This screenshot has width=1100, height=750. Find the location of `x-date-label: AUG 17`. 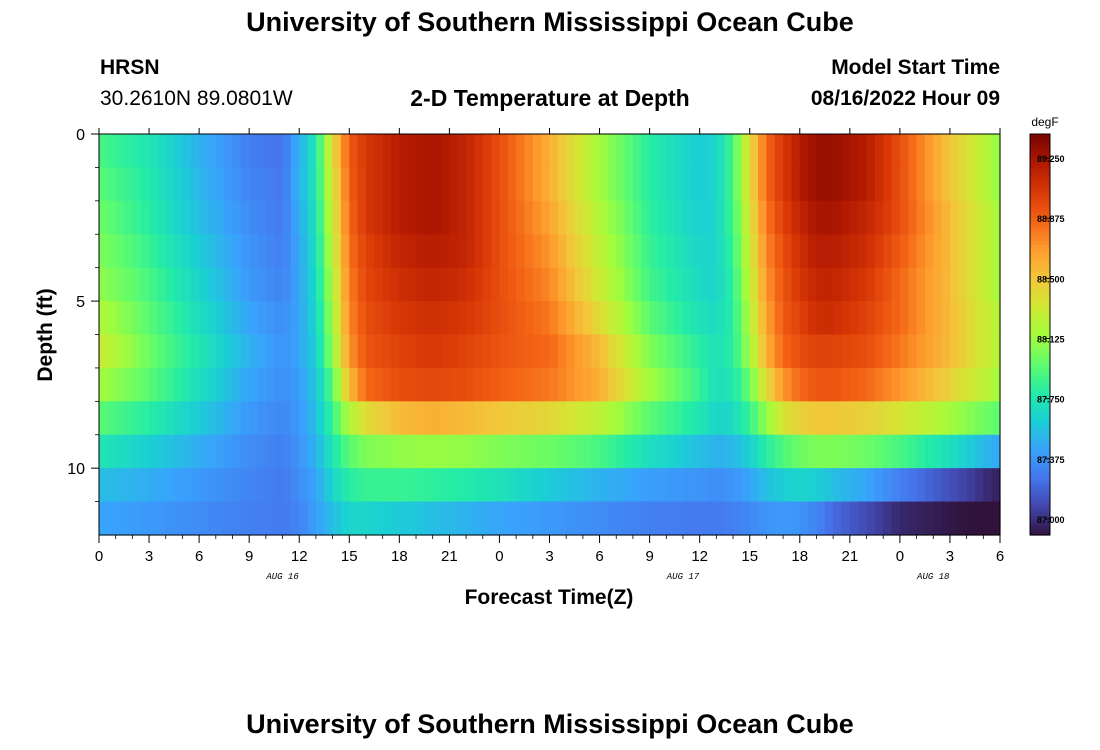

x-date-label: AUG 17 is located at coordinates (683, 577).